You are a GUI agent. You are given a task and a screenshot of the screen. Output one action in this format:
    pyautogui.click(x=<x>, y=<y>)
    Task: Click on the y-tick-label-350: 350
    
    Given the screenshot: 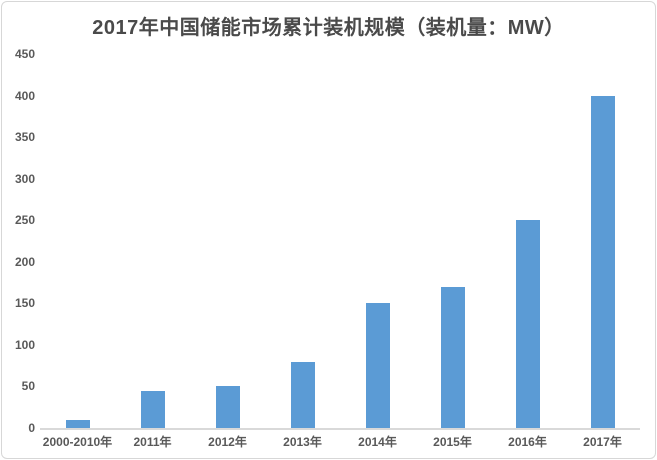 What is the action you would take?
    pyautogui.click(x=24, y=137)
    